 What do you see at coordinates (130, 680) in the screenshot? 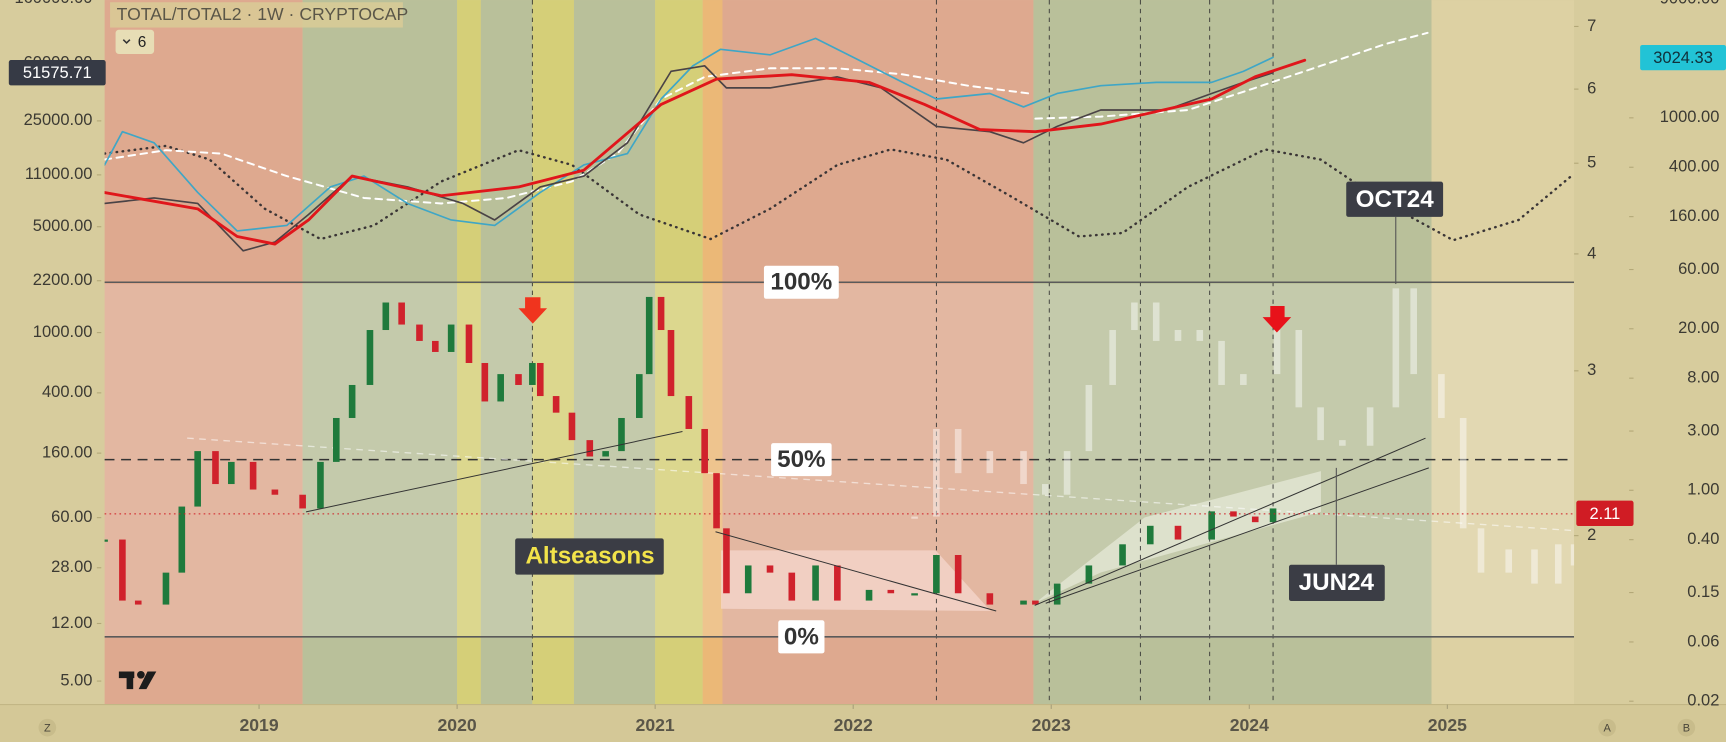
I see `logo-part` at bounding box center [130, 680].